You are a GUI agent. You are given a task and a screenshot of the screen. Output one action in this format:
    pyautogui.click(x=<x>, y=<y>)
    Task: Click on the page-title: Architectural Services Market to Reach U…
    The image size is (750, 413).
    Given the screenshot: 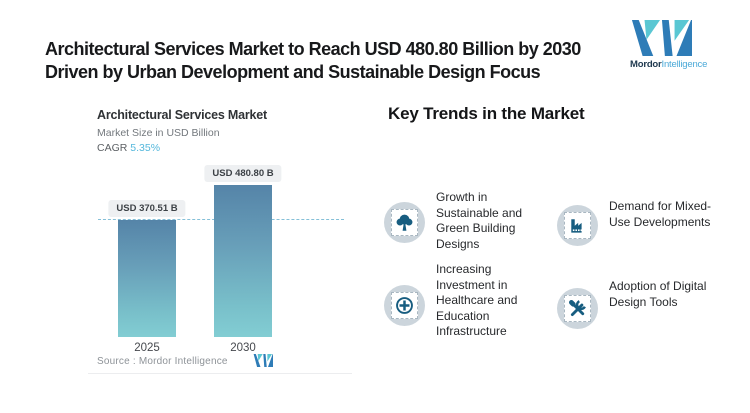 What is the action you would take?
    pyautogui.click(x=325, y=61)
    